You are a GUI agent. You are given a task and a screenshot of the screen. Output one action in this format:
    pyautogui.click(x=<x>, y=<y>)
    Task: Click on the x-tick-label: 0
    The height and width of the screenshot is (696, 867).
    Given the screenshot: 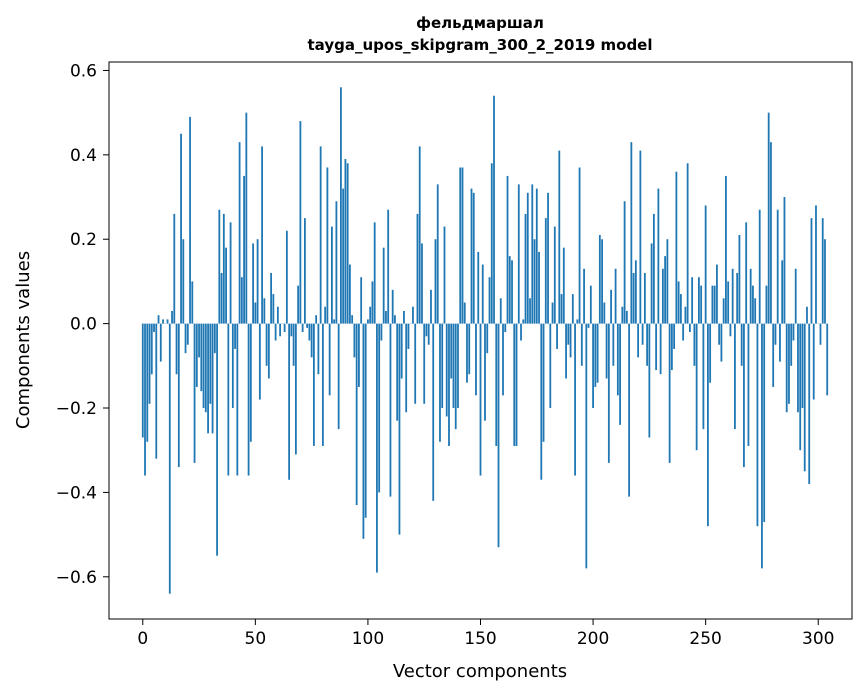 What is the action you would take?
    pyautogui.click(x=142, y=639)
    